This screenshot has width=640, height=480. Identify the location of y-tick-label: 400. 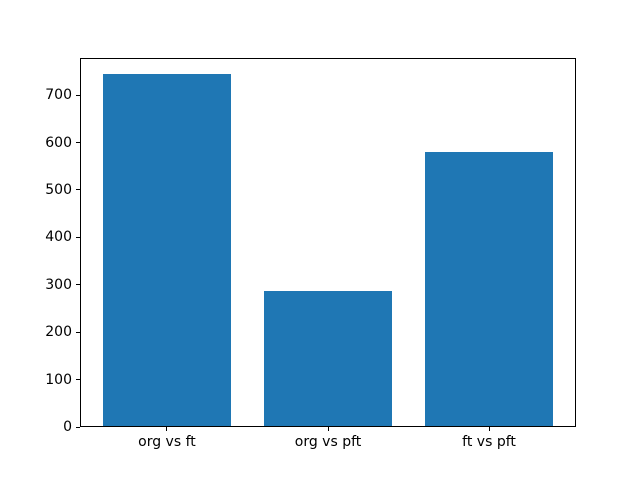
(58, 237).